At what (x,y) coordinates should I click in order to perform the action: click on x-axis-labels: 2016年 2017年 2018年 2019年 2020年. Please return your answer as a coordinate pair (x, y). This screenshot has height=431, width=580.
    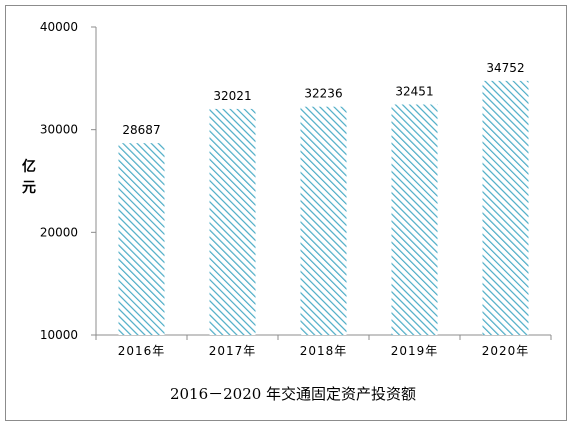
    Looking at the image, I should click on (324, 351).